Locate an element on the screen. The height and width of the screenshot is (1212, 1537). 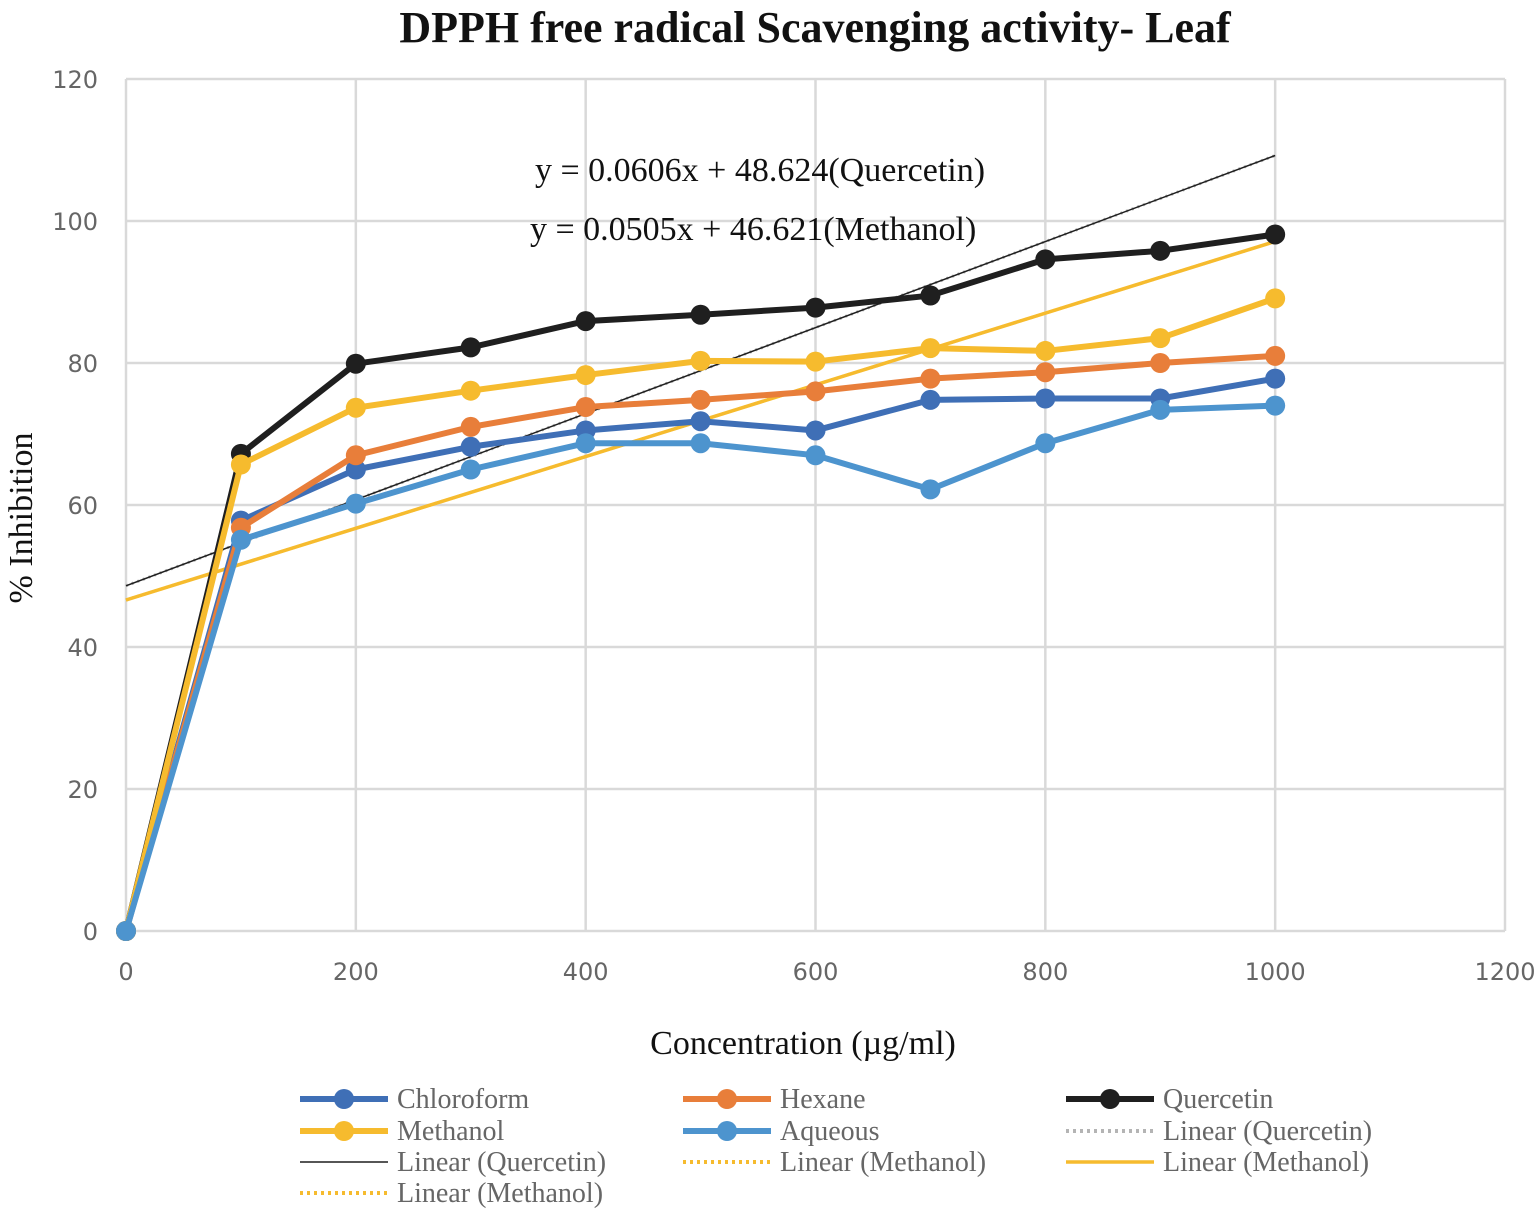
x-axis-title: Concentration (µg/ml) is located at coordinates (803, 1043).